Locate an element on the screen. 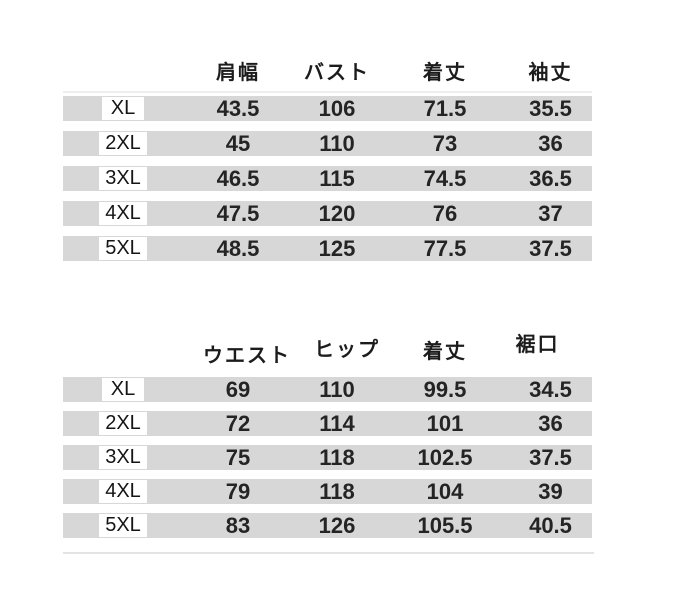 The width and height of the screenshot is (700, 591). table-cell: 72 is located at coordinates (238, 423).